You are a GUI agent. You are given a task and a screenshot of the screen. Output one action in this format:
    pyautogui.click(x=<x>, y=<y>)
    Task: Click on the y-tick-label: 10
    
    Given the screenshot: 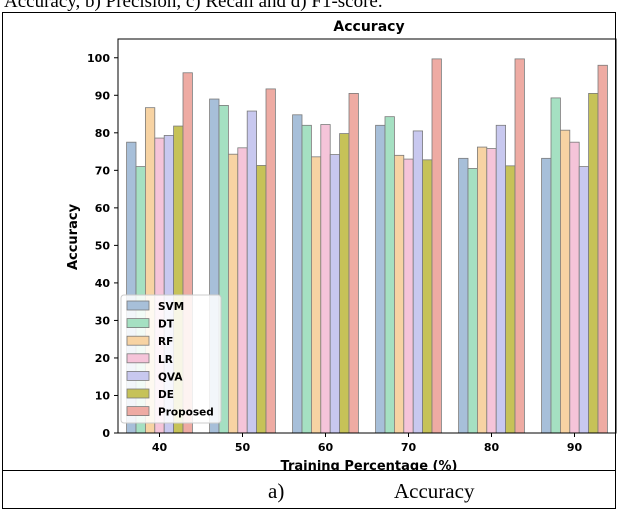 What is the action you would take?
    pyautogui.click(x=103, y=395)
    